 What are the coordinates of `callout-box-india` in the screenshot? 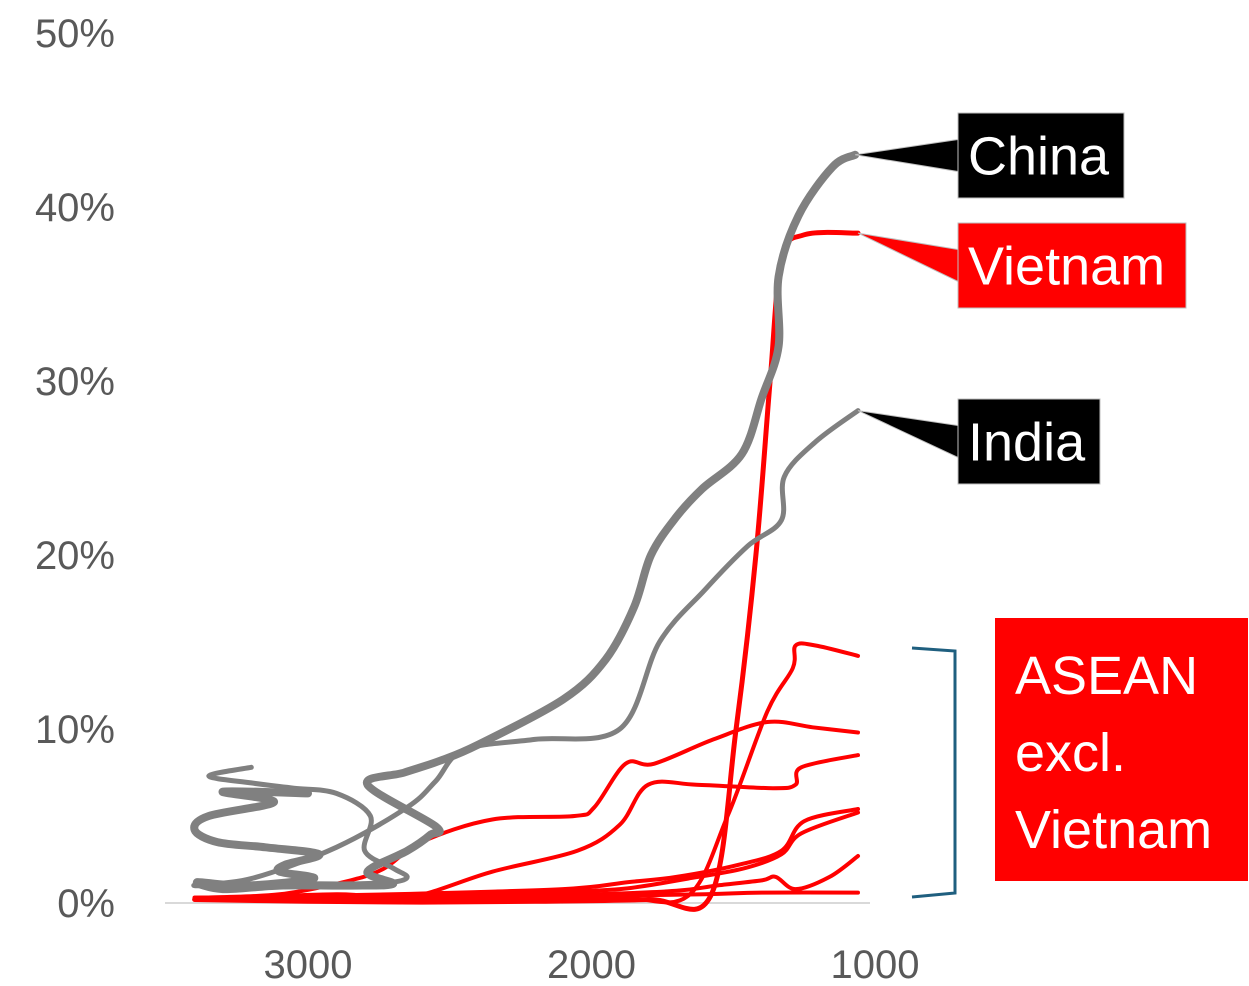 It's located at (1029, 441).